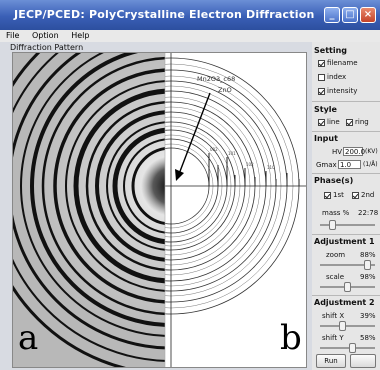 The image size is (380, 370). Describe the element at coordinates (368, 15) in the screenshot. I see `close-button: ×` at that location.